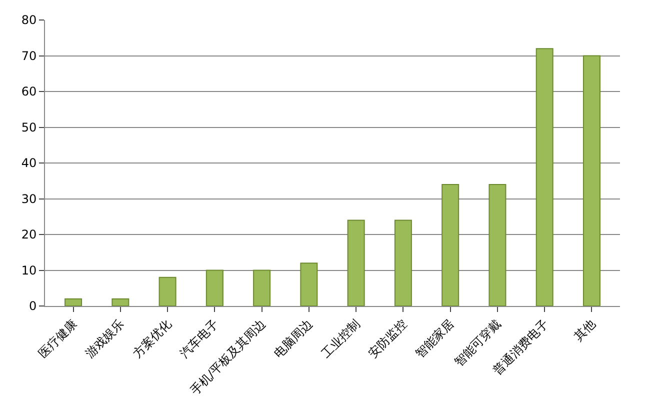 The width and height of the screenshot is (650, 410). What do you see at coordinates (29, 270) in the screenshot?
I see `y-tick-label: 10` at bounding box center [29, 270].